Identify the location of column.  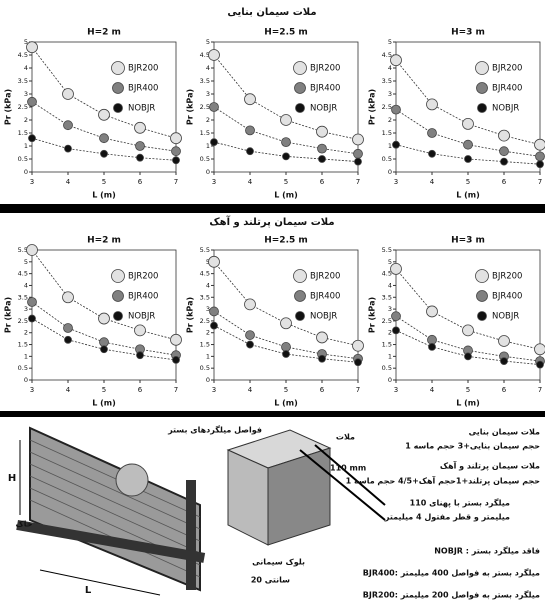
(191, 535).